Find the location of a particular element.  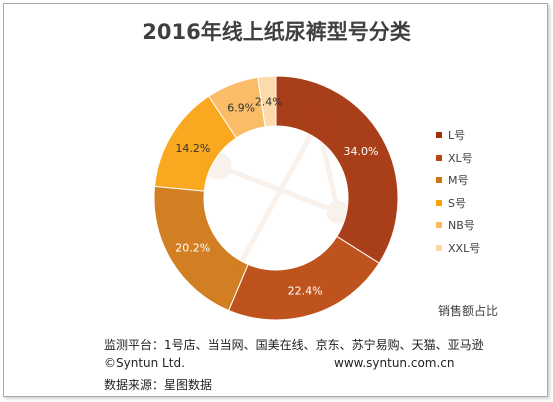

legend-item: M号 is located at coordinates (458, 180).